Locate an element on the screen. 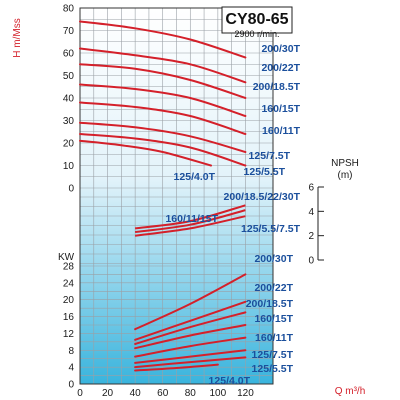 The width and height of the screenshot is (400, 400). power-y-tick-label: 4 is located at coordinates (71, 368).